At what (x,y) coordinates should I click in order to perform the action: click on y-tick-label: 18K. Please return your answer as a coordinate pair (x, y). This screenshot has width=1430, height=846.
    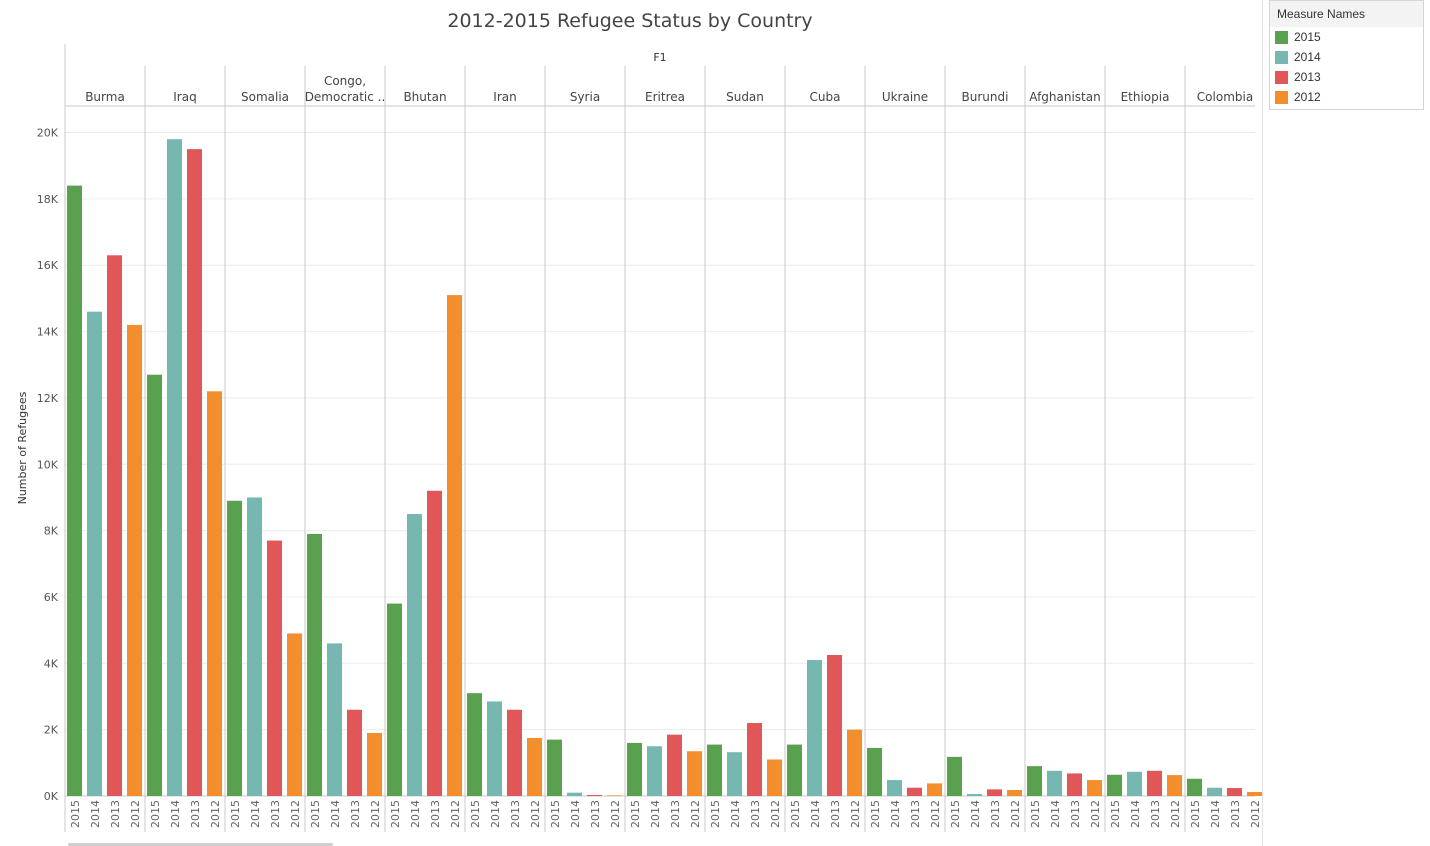
    Looking at the image, I should click on (48, 199).